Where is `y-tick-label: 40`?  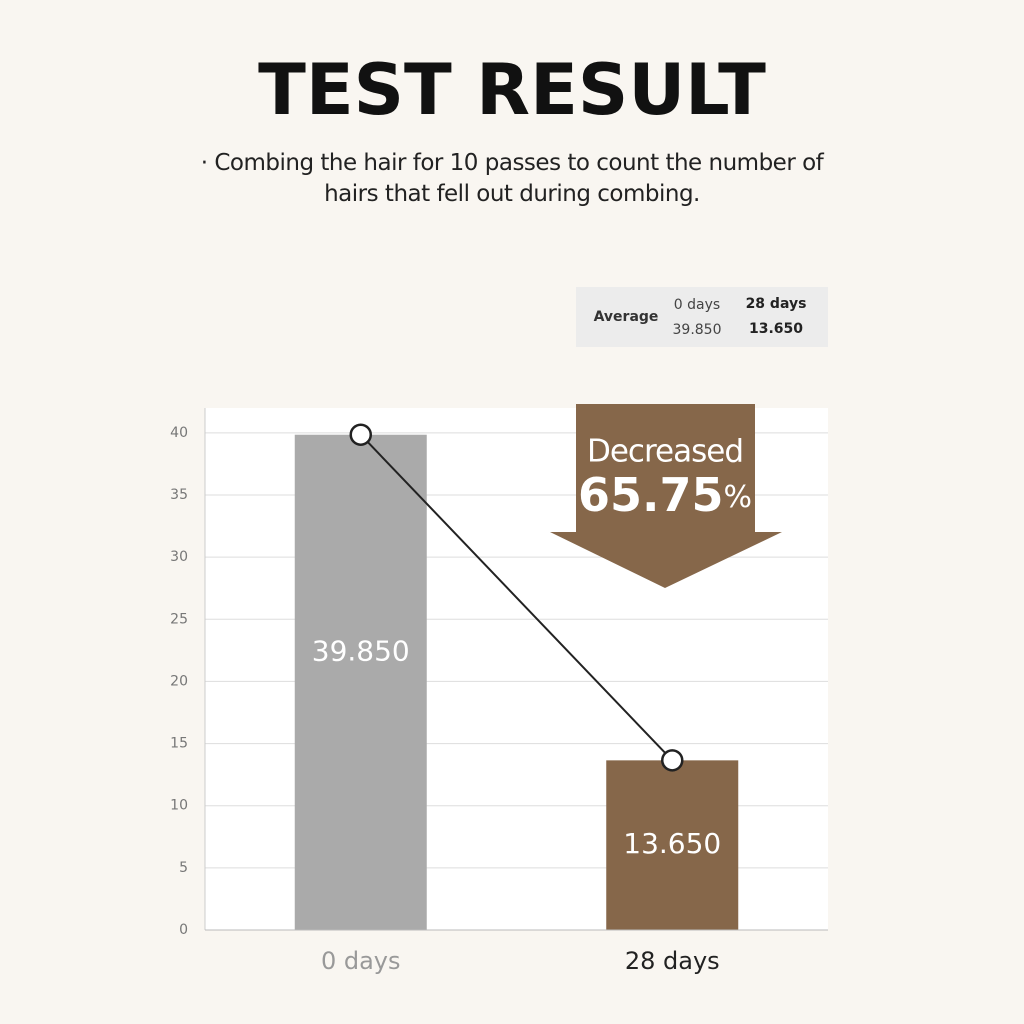
y-tick-label: 40 is located at coordinates (179, 433).